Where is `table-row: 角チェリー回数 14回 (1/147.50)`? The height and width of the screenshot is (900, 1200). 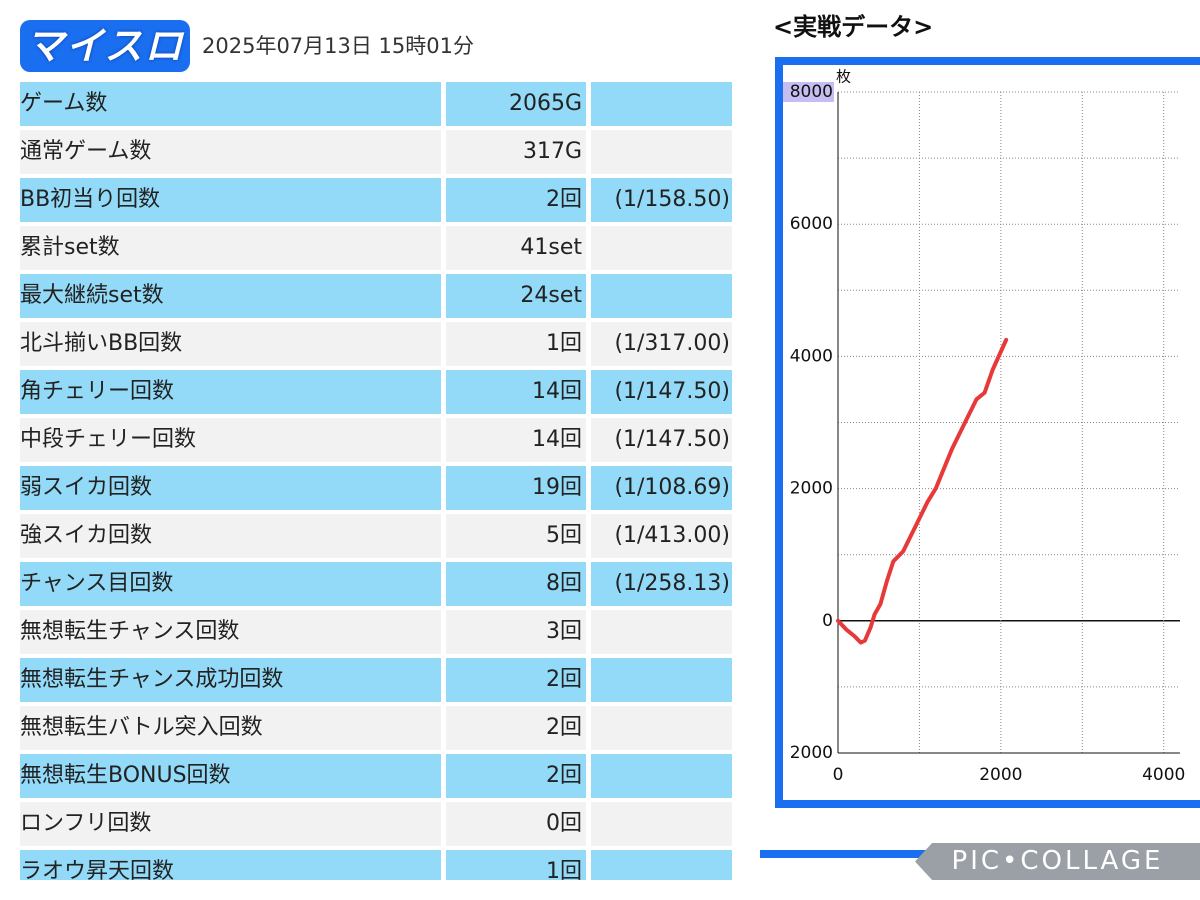 table-row: 角チェリー回数 14回 (1/147.50) is located at coordinates (376, 392).